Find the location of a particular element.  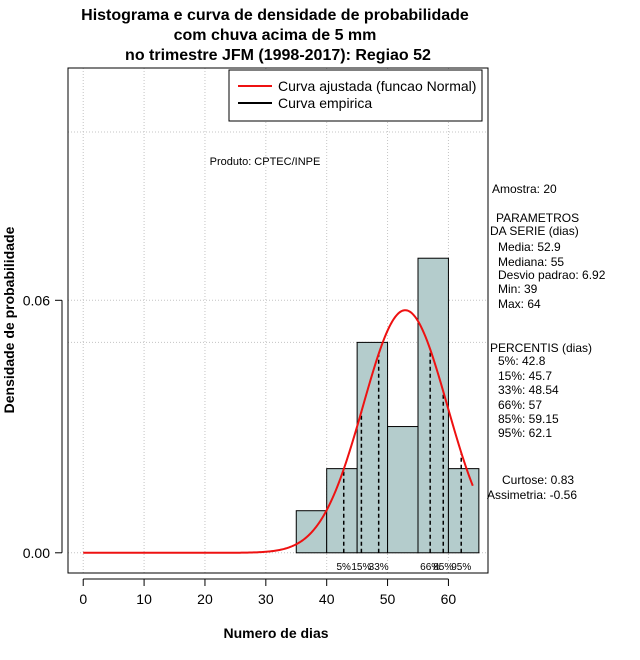

percentile-label-1: 15% is located at coordinates (361, 567).